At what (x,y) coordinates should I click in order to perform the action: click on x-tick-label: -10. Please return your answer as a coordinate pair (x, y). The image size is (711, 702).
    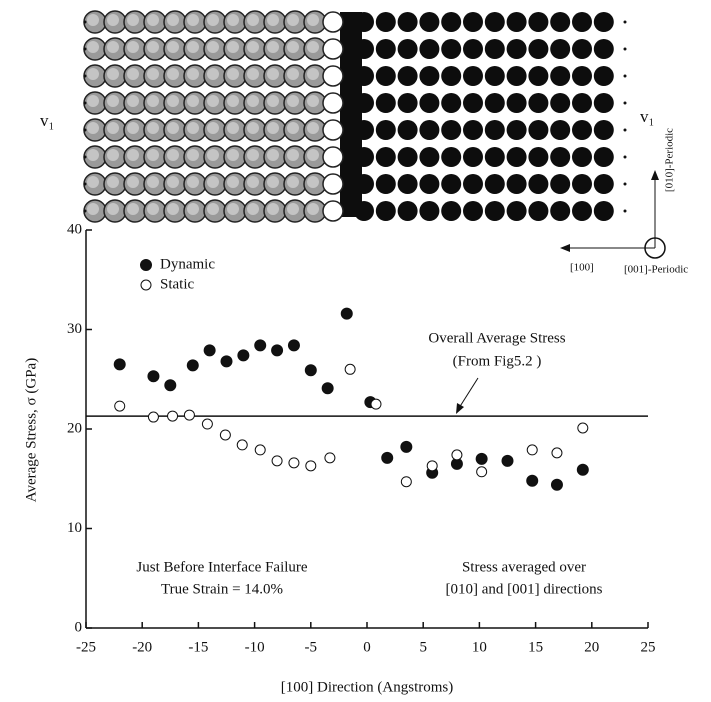
    Looking at the image, I should click on (255, 647).